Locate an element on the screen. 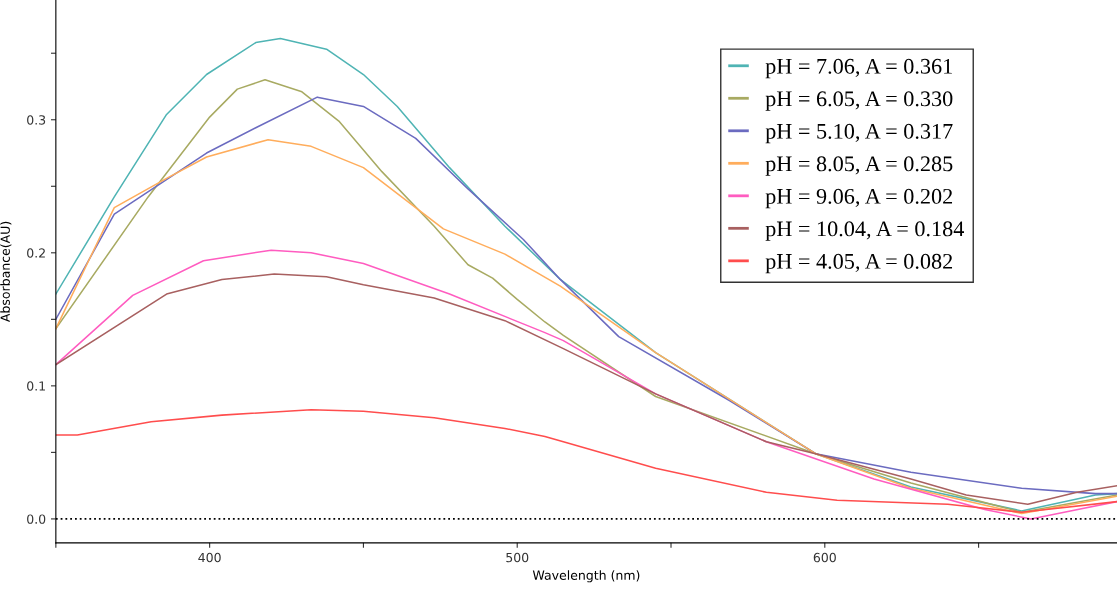  x-tick-label: 500 is located at coordinates (517, 557).